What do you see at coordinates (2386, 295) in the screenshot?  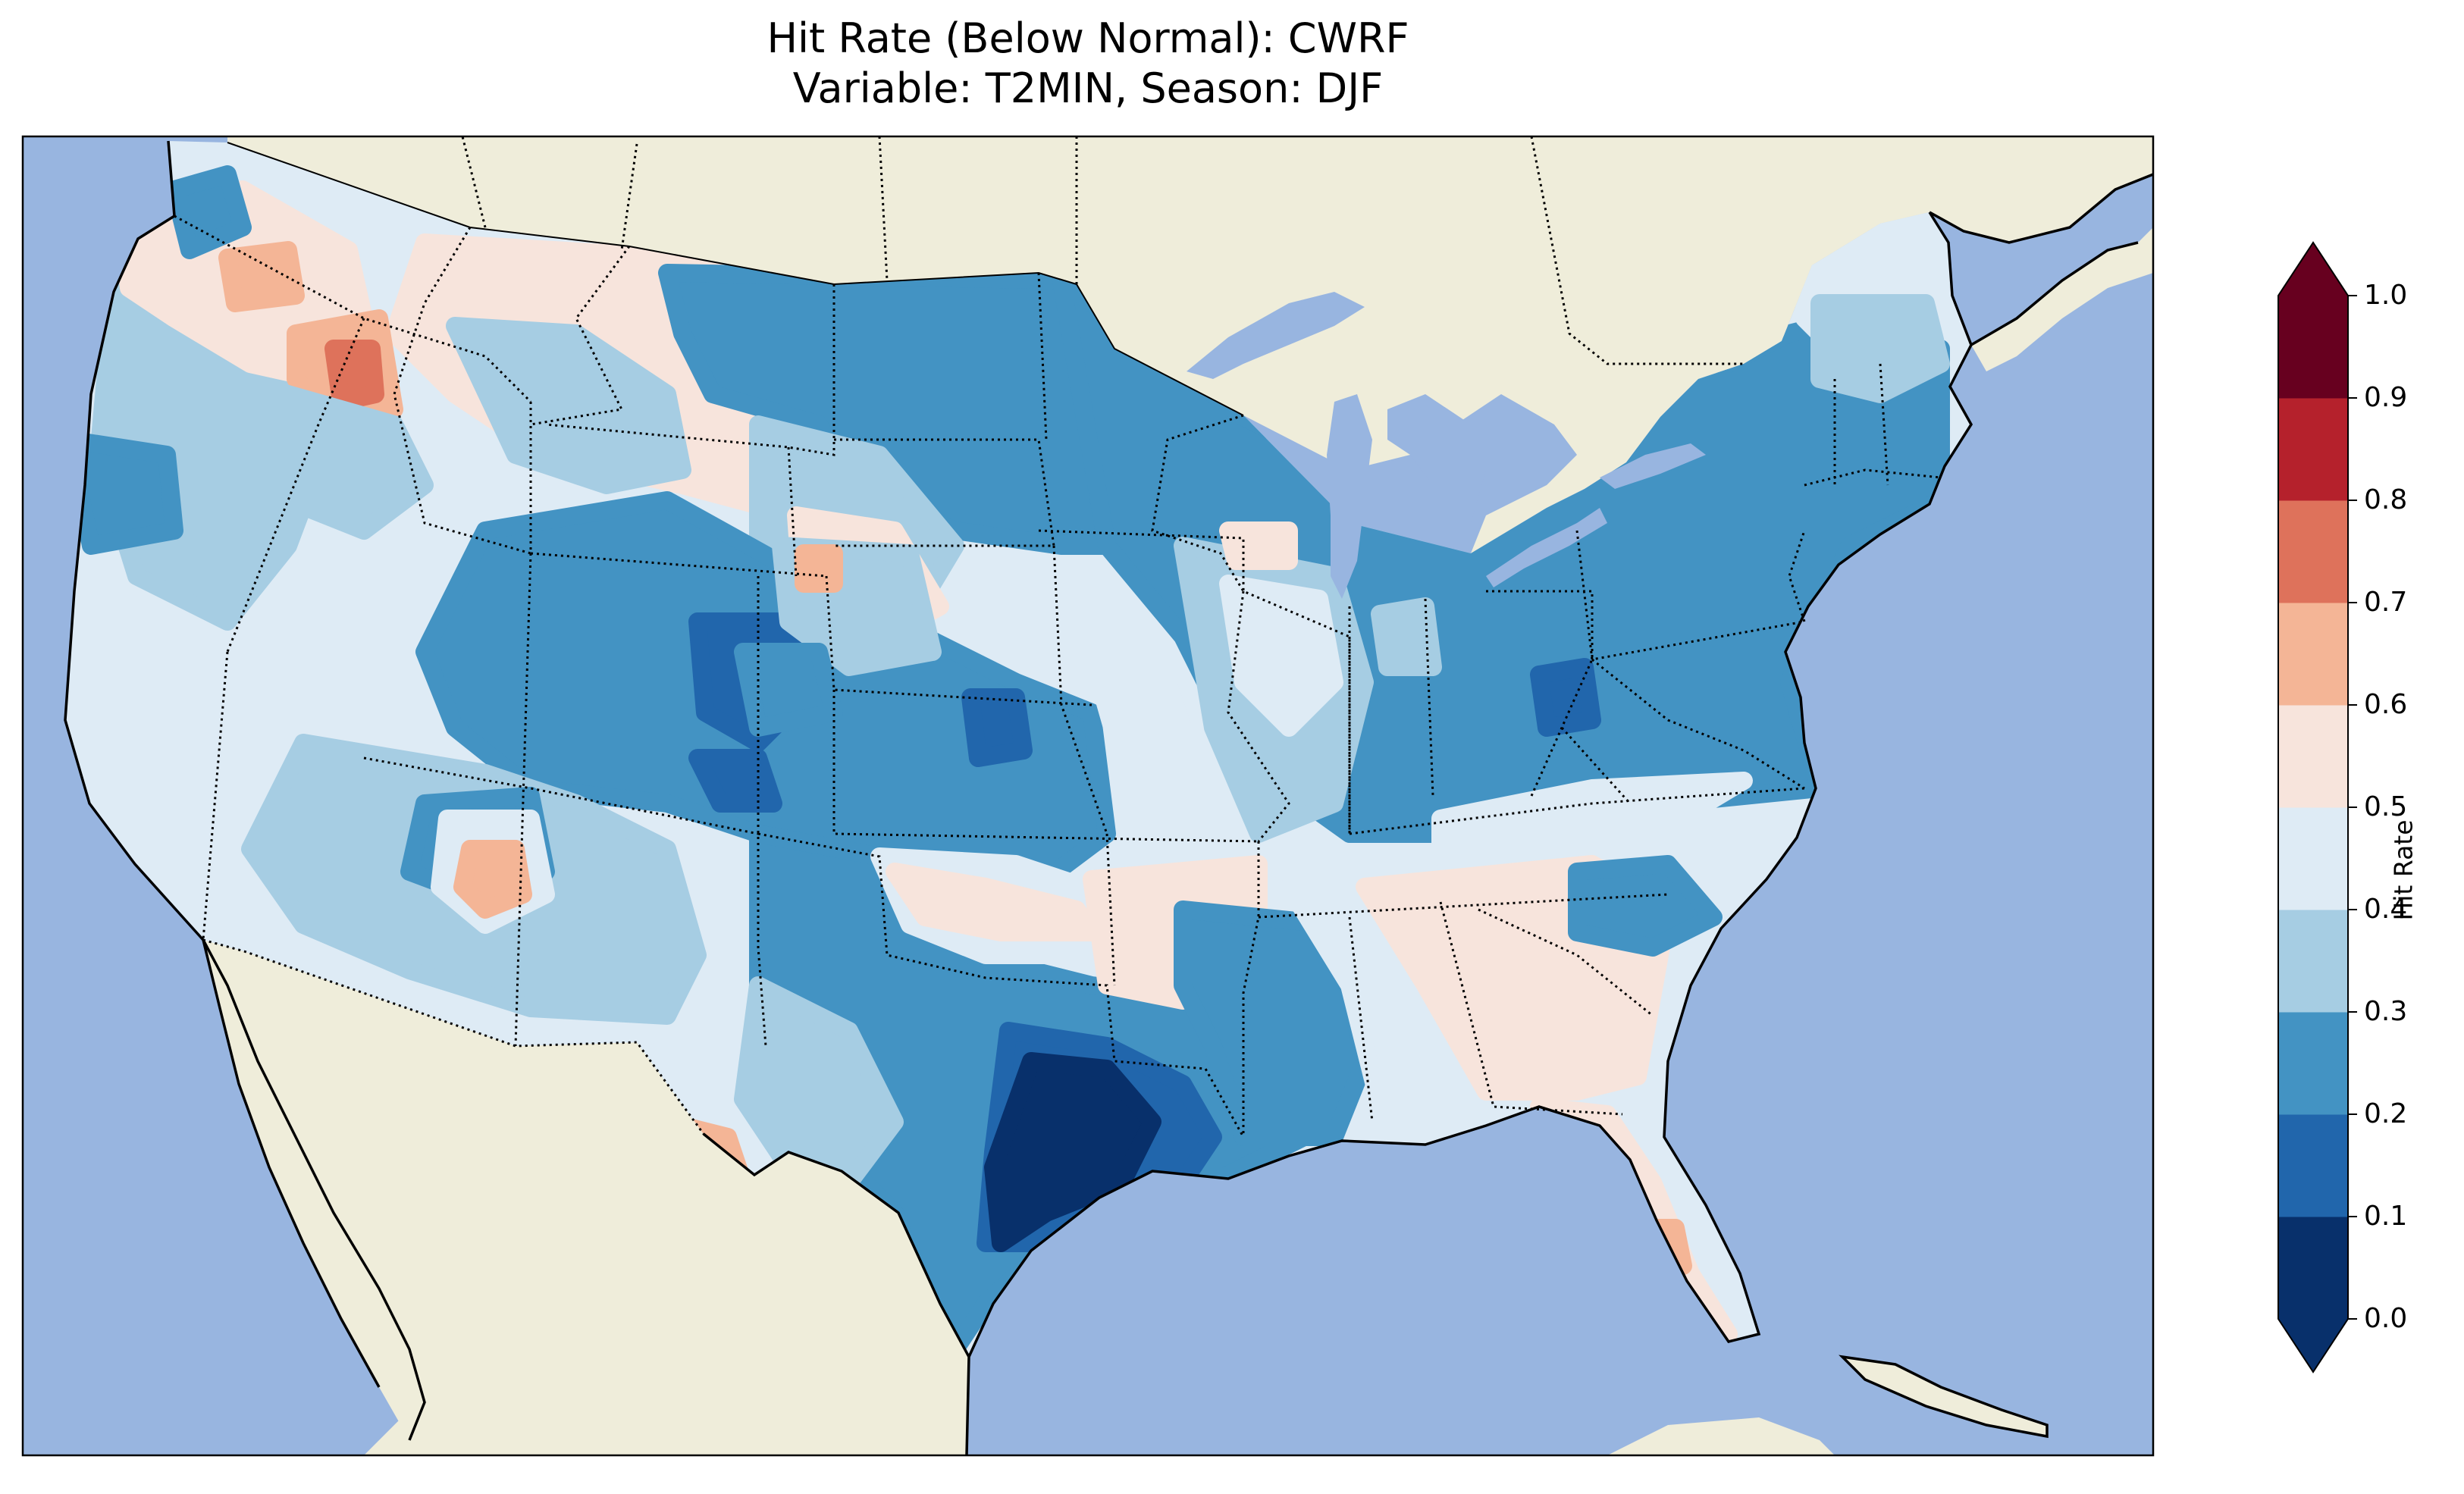 I see `colorbar-tick-label: 1.0` at bounding box center [2386, 295].